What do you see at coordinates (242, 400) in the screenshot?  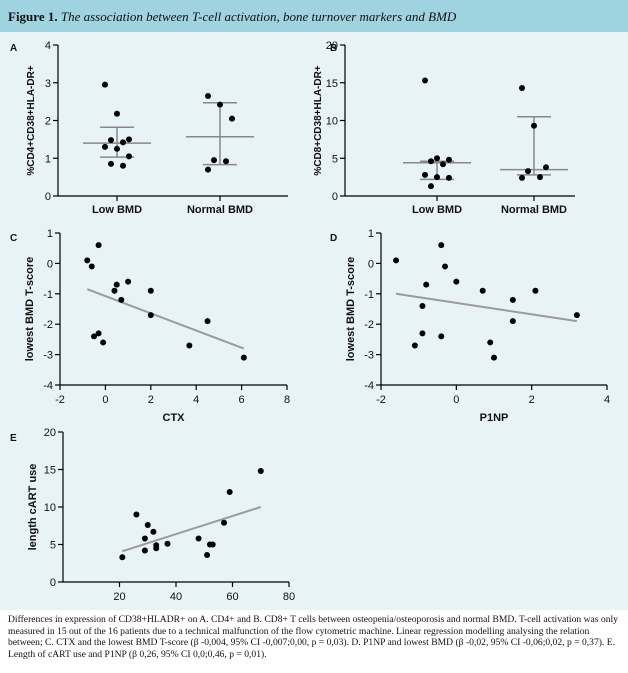 I see `x-tick-label-c: 6` at bounding box center [242, 400].